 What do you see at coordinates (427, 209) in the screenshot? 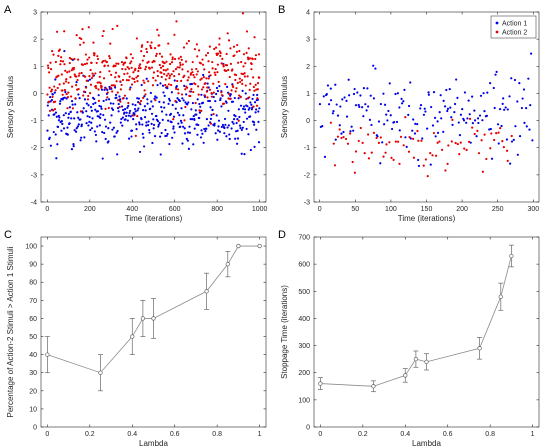
I see `x-tick-label-b: 150` at bounding box center [427, 209].